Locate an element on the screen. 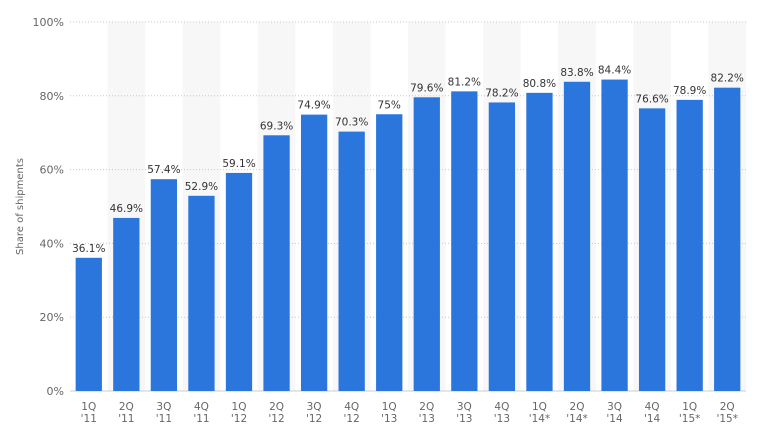  y-axis-title: Share of shipments is located at coordinates (20, 206).